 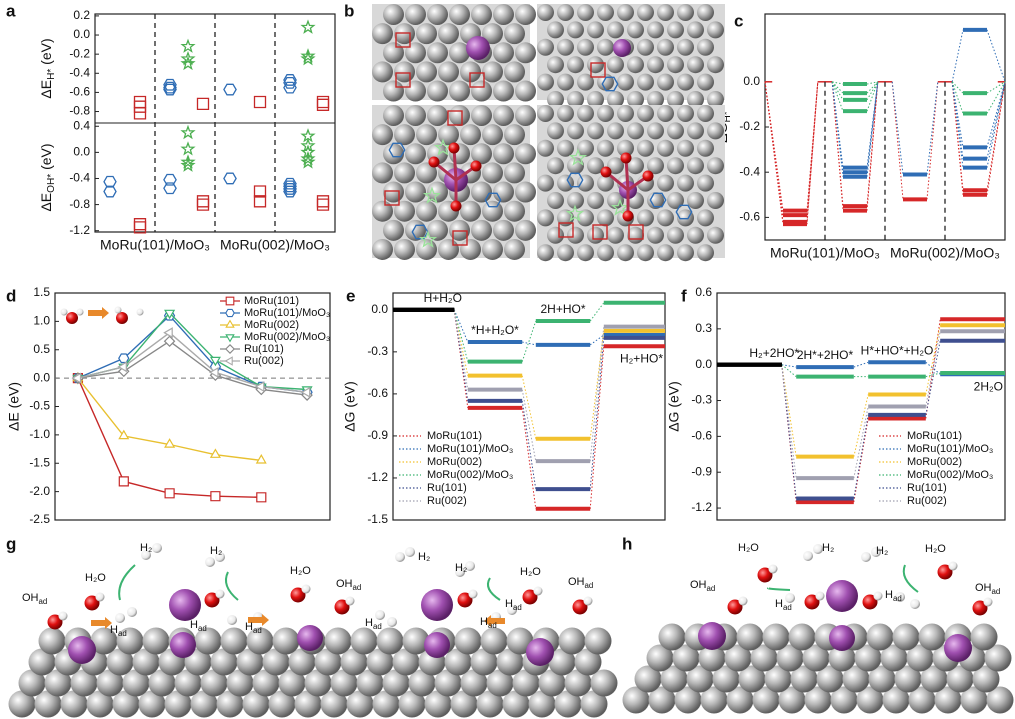 I want to click on y-tick-label: -2.0, so click(x=39, y=491).